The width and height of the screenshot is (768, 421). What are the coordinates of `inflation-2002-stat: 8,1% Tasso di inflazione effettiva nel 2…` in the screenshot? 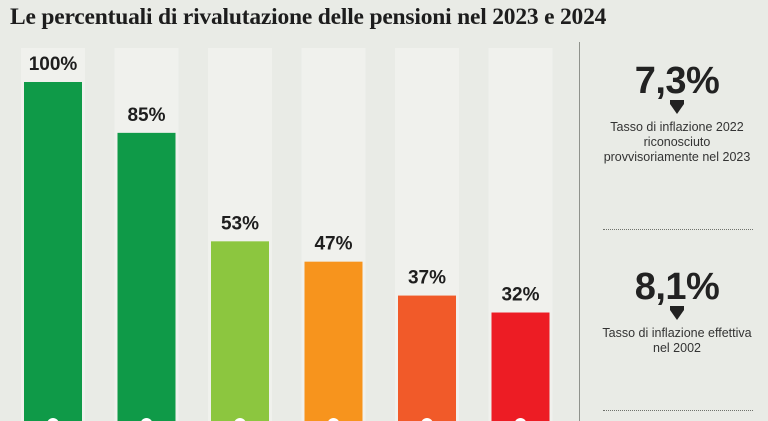 It's located at (677, 312).